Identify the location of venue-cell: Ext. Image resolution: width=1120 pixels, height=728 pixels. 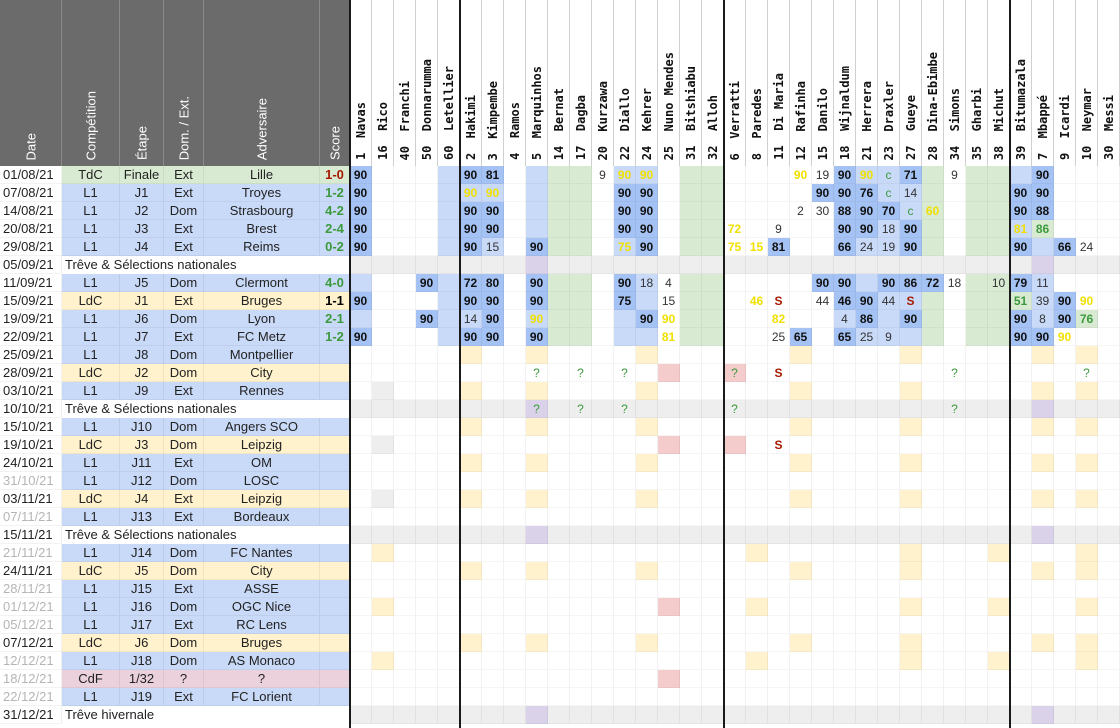
(184, 499).